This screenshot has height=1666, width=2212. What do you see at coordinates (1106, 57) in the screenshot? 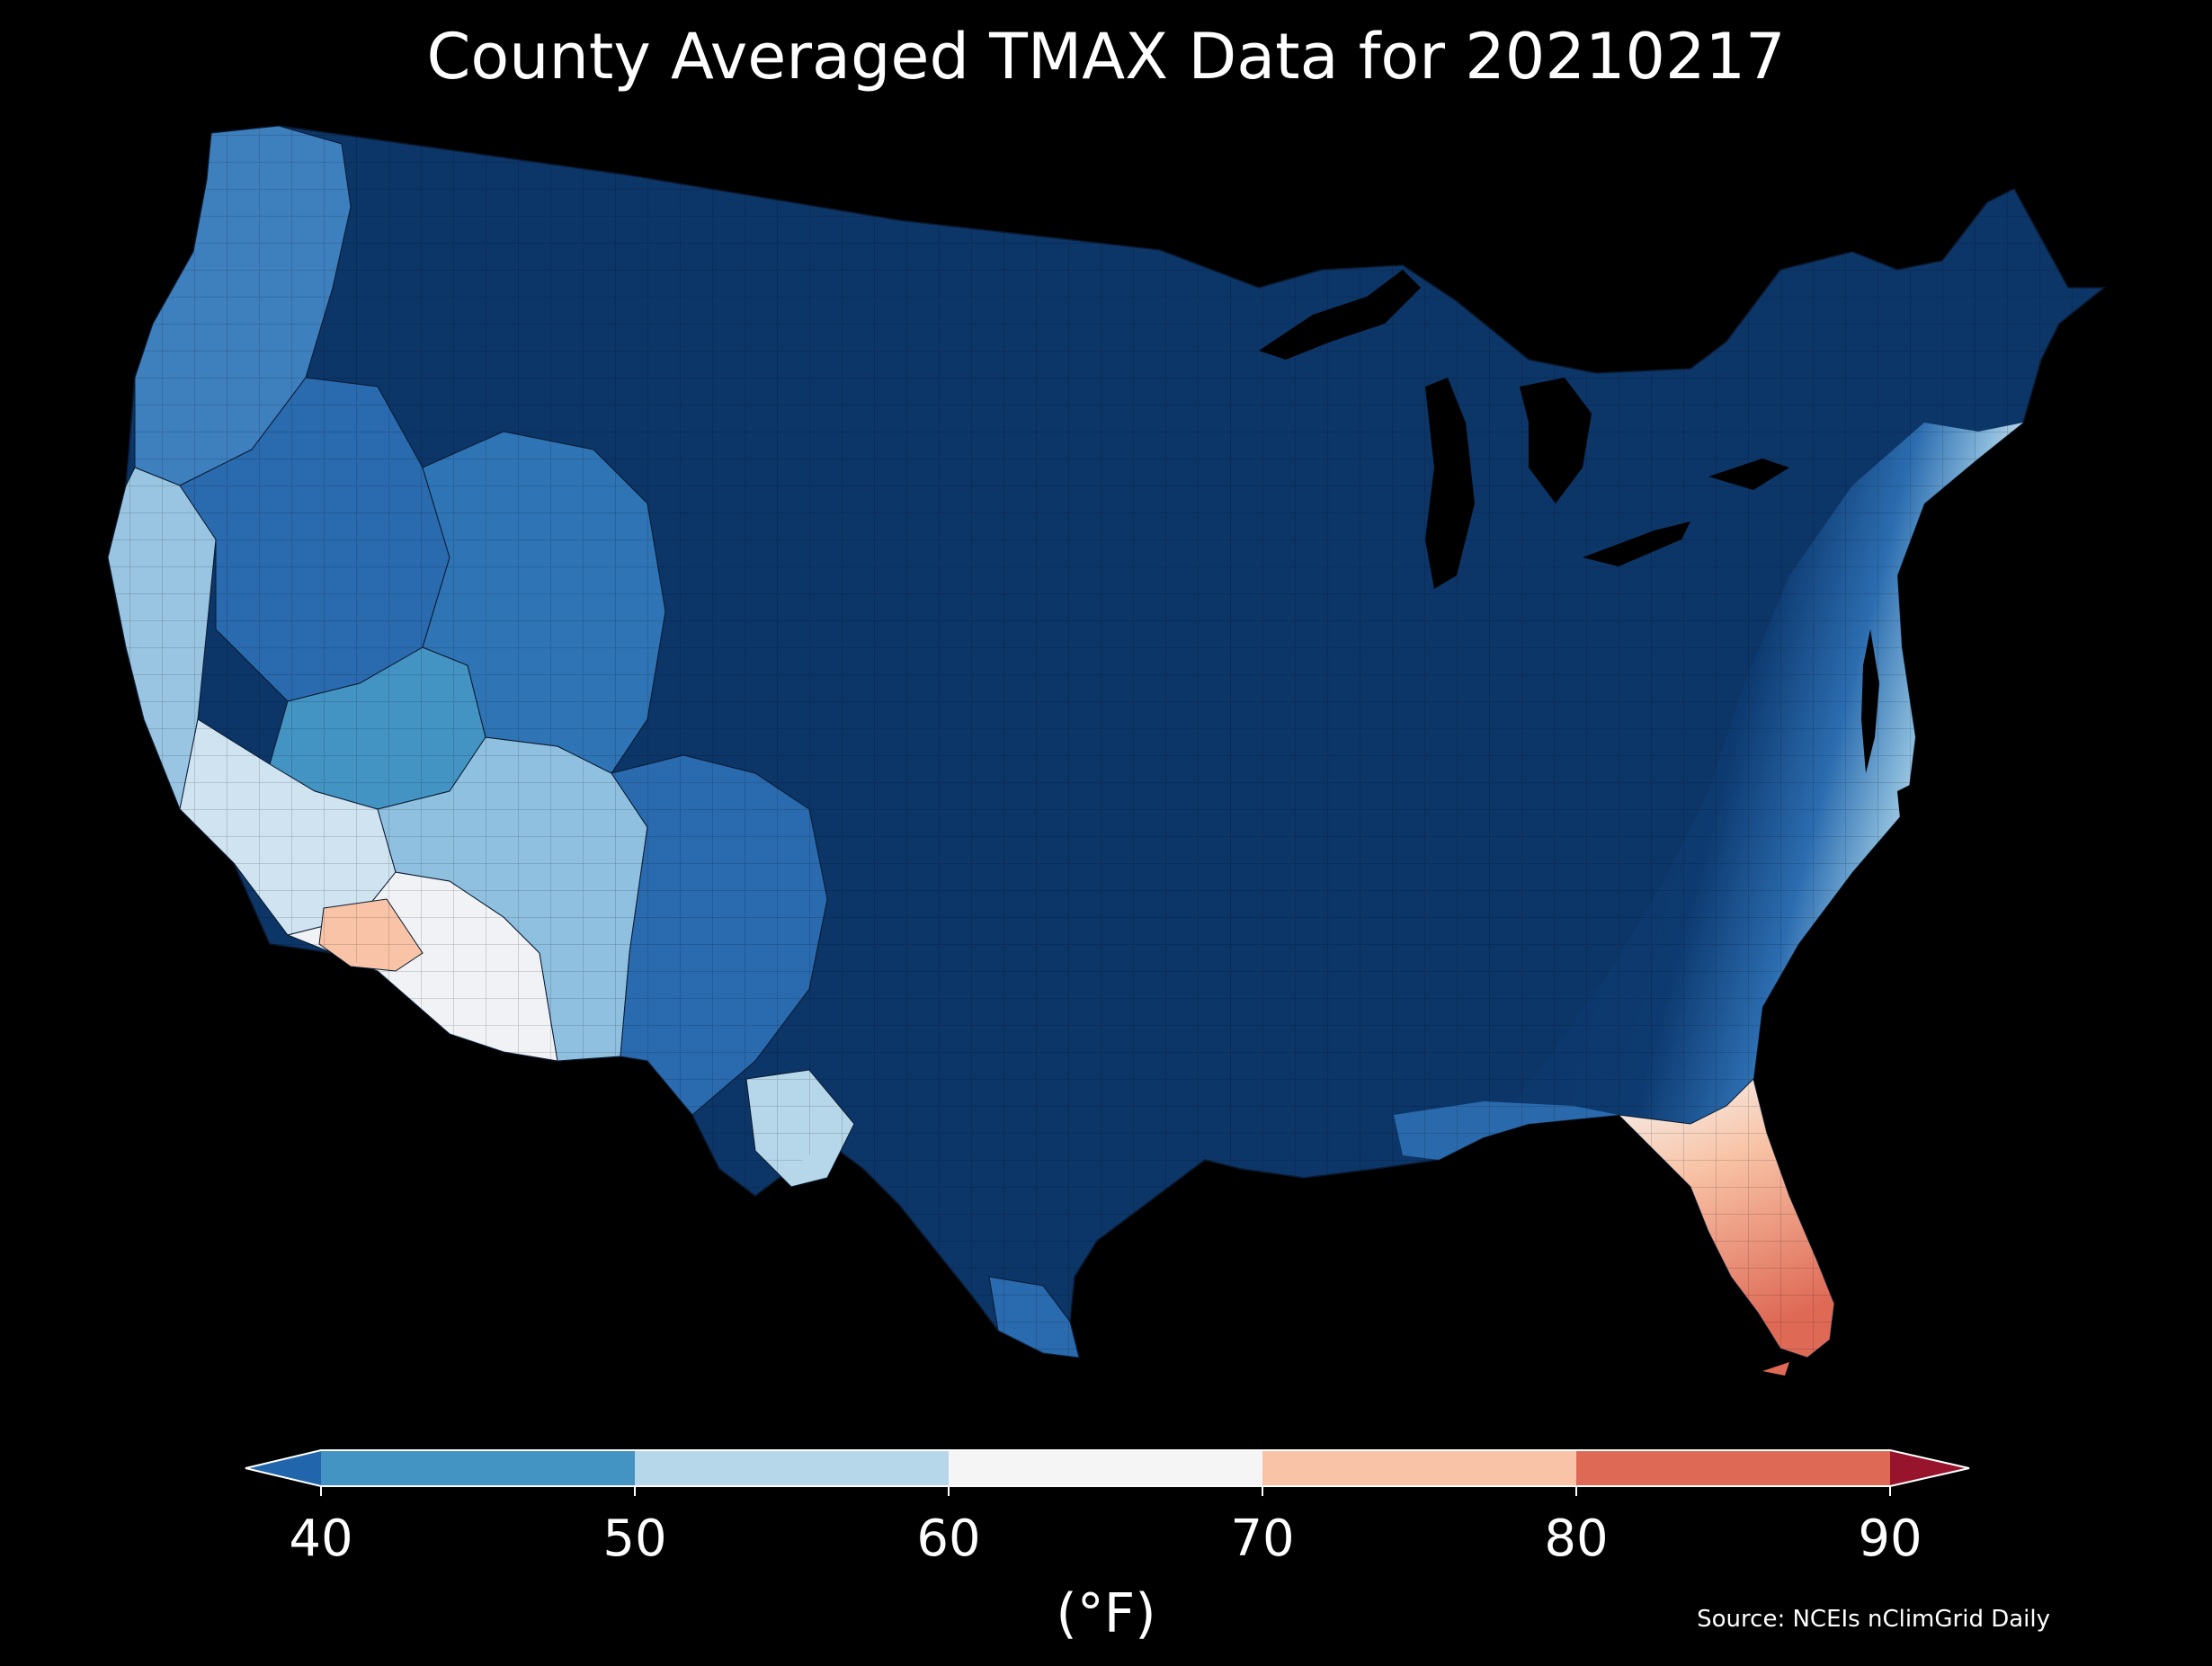
I see `map-title: County Averaged TMAX Data for 20210217` at bounding box center [1106, 57].